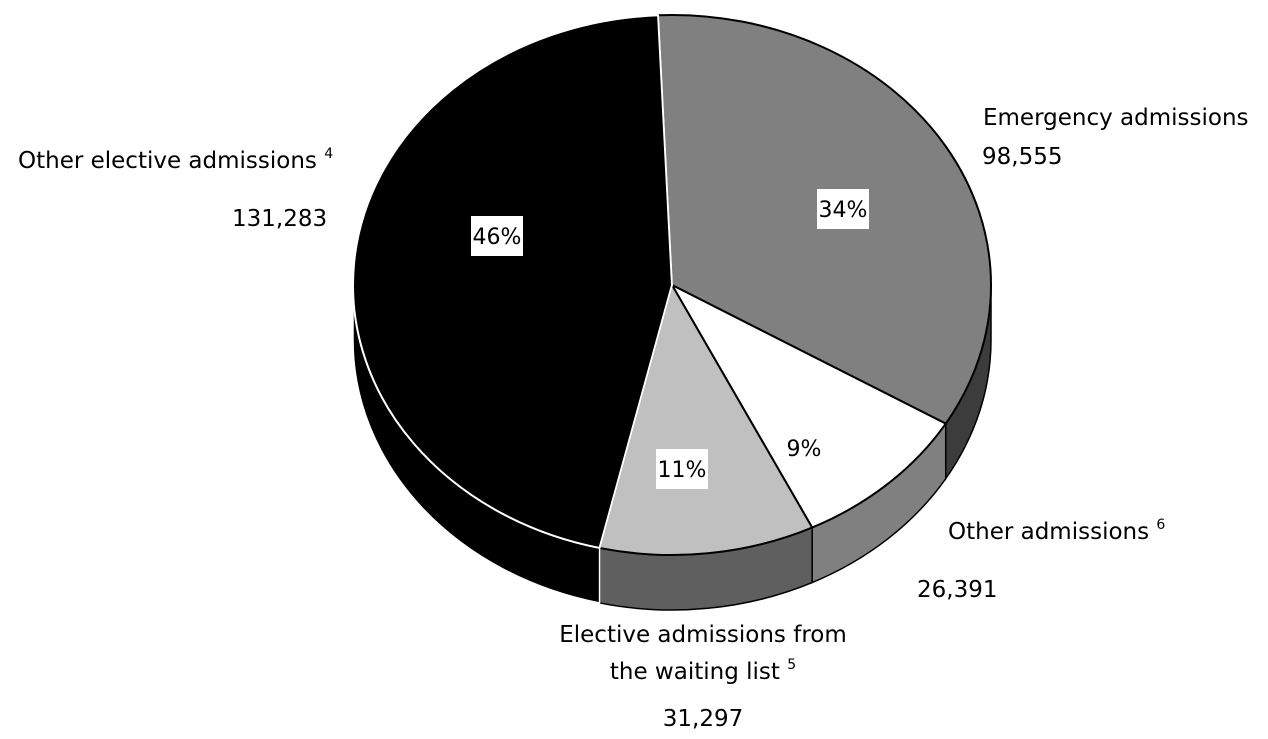 This screenshot has height=739, width=1268. I want to click on pie-percent-labels: 34% 9% 11% 46%, so click(670, 339).